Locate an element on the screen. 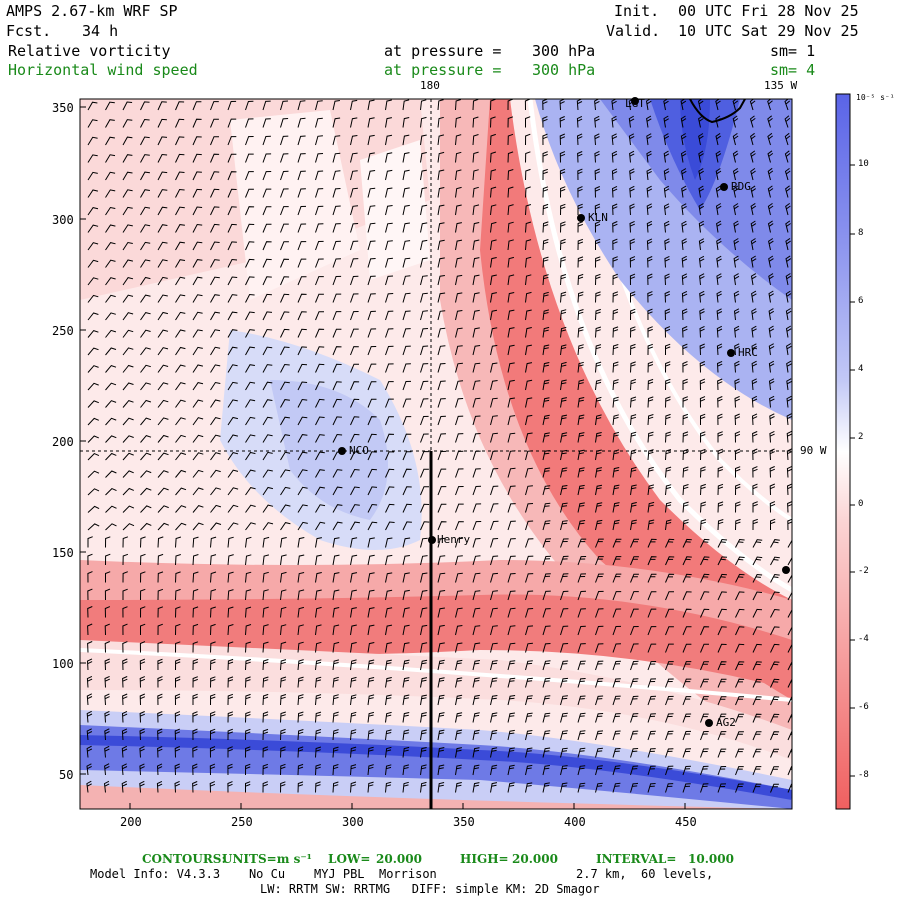  station-rdg: RDG is located at coordinates (741, 186).